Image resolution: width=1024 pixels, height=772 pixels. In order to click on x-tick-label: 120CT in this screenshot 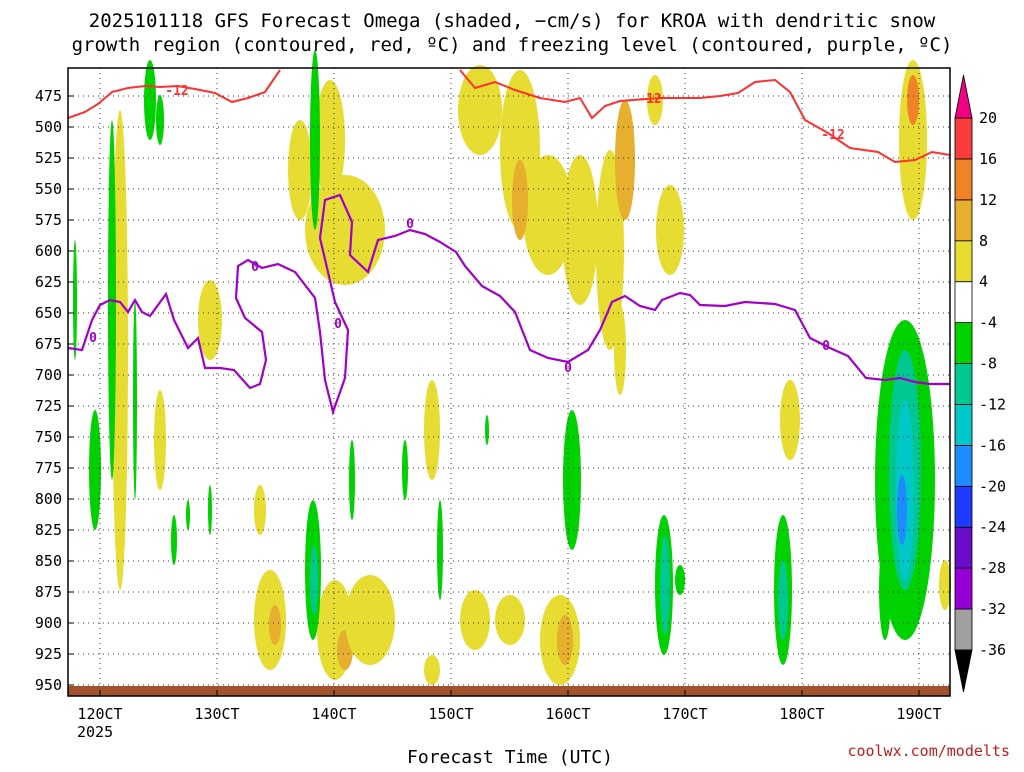, I will do `click(99, 714)`.